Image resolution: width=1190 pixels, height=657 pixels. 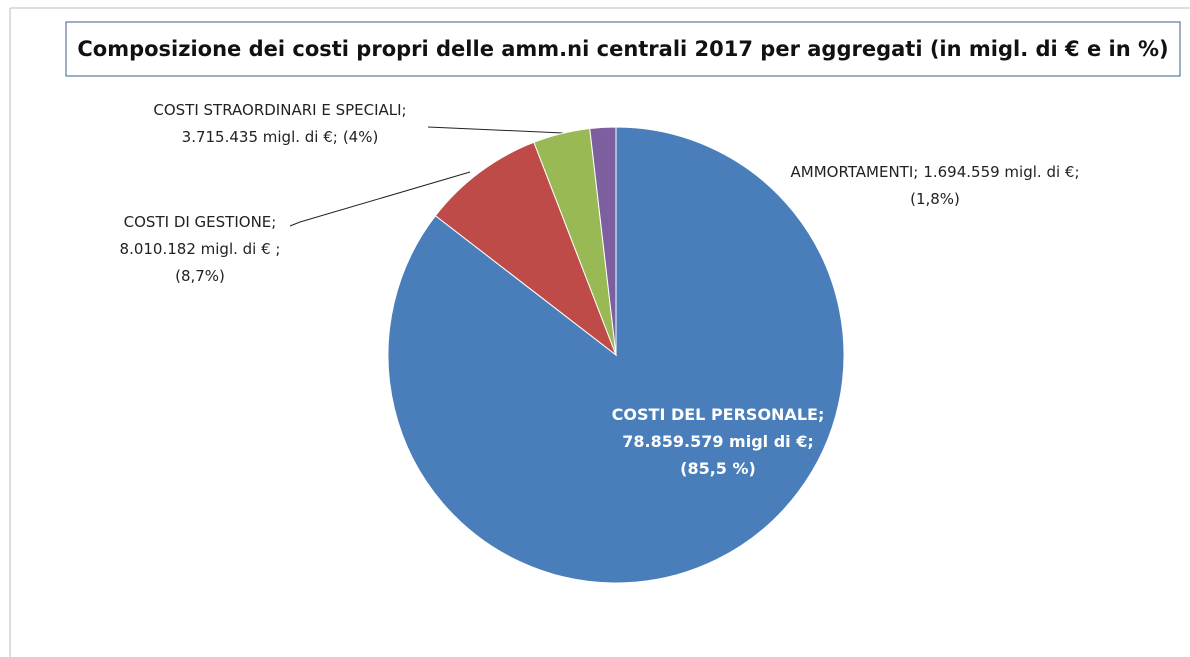 I want to click on data-label-part: COSTI STRAORDINARI E SPECIALI;, so click(x=279, y=110).